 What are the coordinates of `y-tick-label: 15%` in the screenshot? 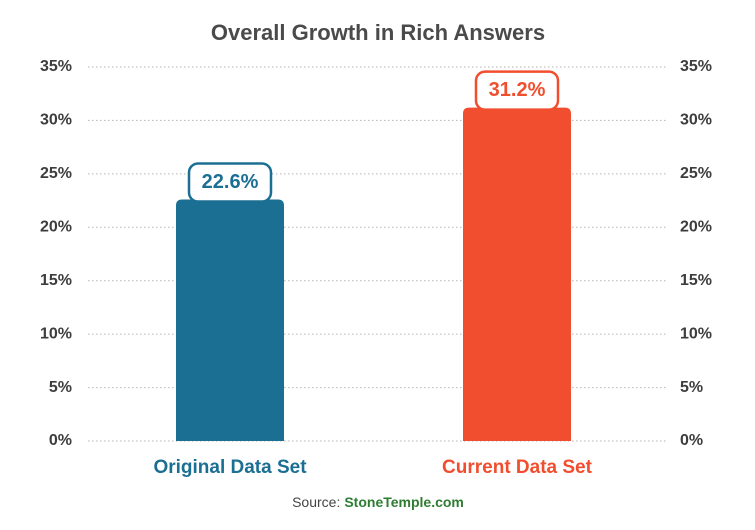 It's located at (56, 280).